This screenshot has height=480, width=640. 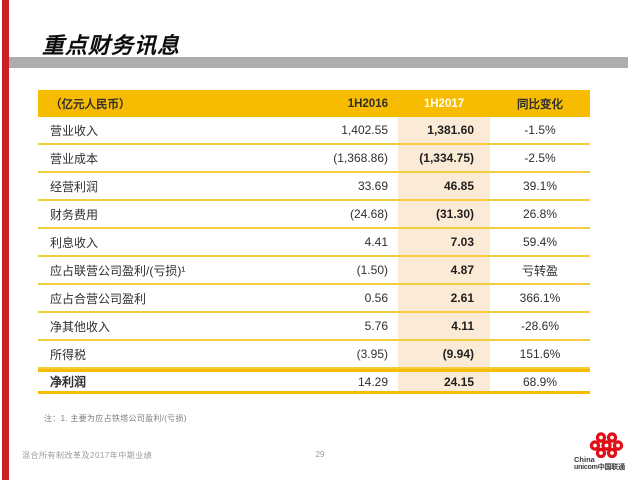 What do you see at coordinates (68, 382) in the screenshot?
I see `row-label: 净利润` at bounding box center [68, 382].